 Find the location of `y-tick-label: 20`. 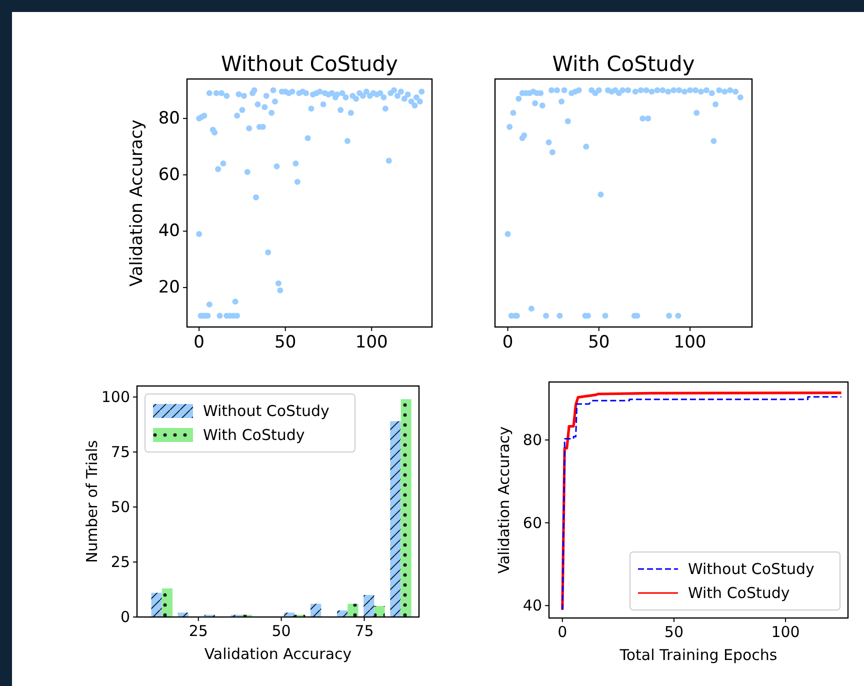

y-tick-label: 20 is located at coordinates (169, 288).